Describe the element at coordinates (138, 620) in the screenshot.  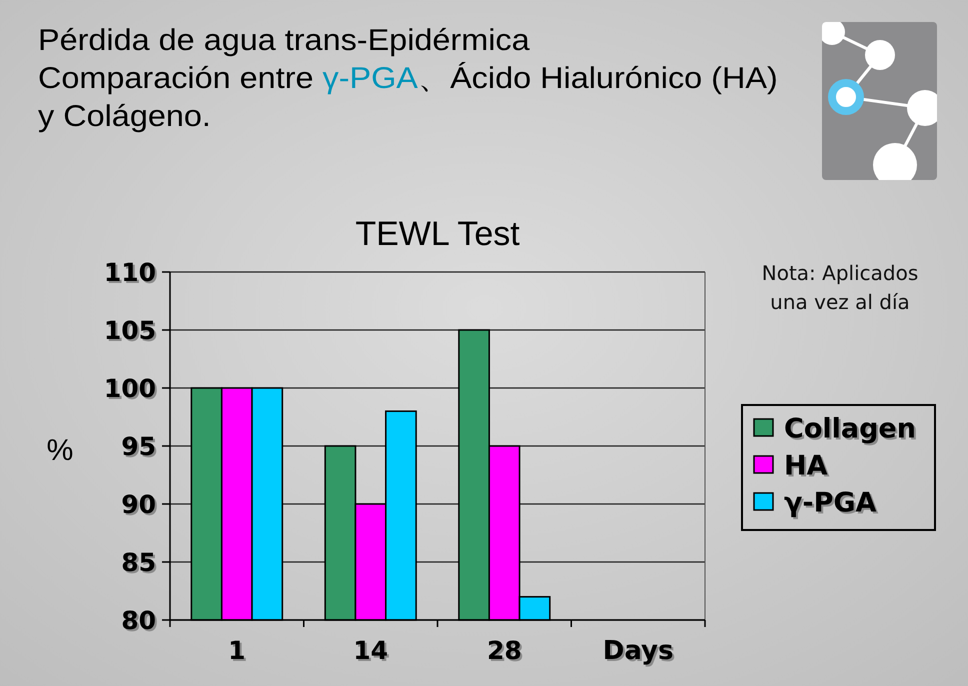
I see `y-tick-label: 80` at that location.